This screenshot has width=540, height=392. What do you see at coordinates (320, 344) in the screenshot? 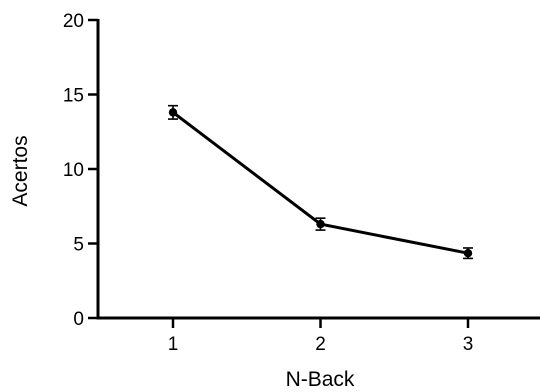
I see `x-tick-label: 2` at bounding box center [320, 344].